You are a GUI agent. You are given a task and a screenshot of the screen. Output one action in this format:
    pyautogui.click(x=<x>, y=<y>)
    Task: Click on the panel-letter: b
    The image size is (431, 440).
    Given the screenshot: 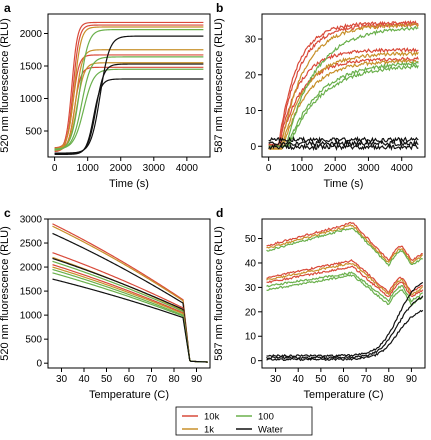 What is the action you would take?
    pyautogui.click(x=219, y=8)
    